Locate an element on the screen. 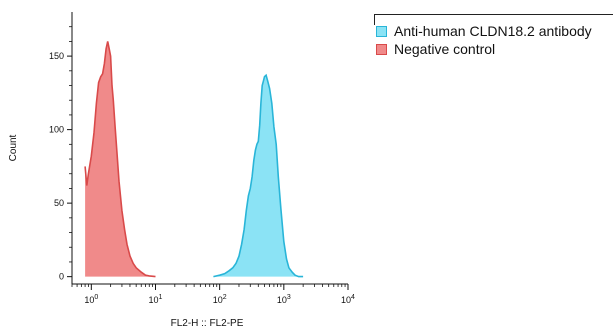 This screenshot has width=613, height=333. y-axis-label: Count is located at coordinates (13, 147).